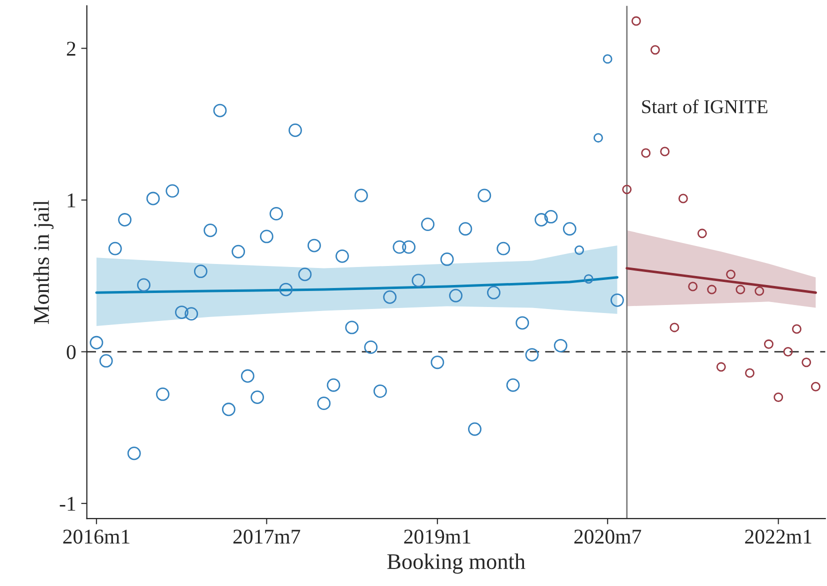  What do you see at coordinates (266, 537) in the screenshot?
I see `x-tick-label: 2017m7` at bounding box center [266, 537].